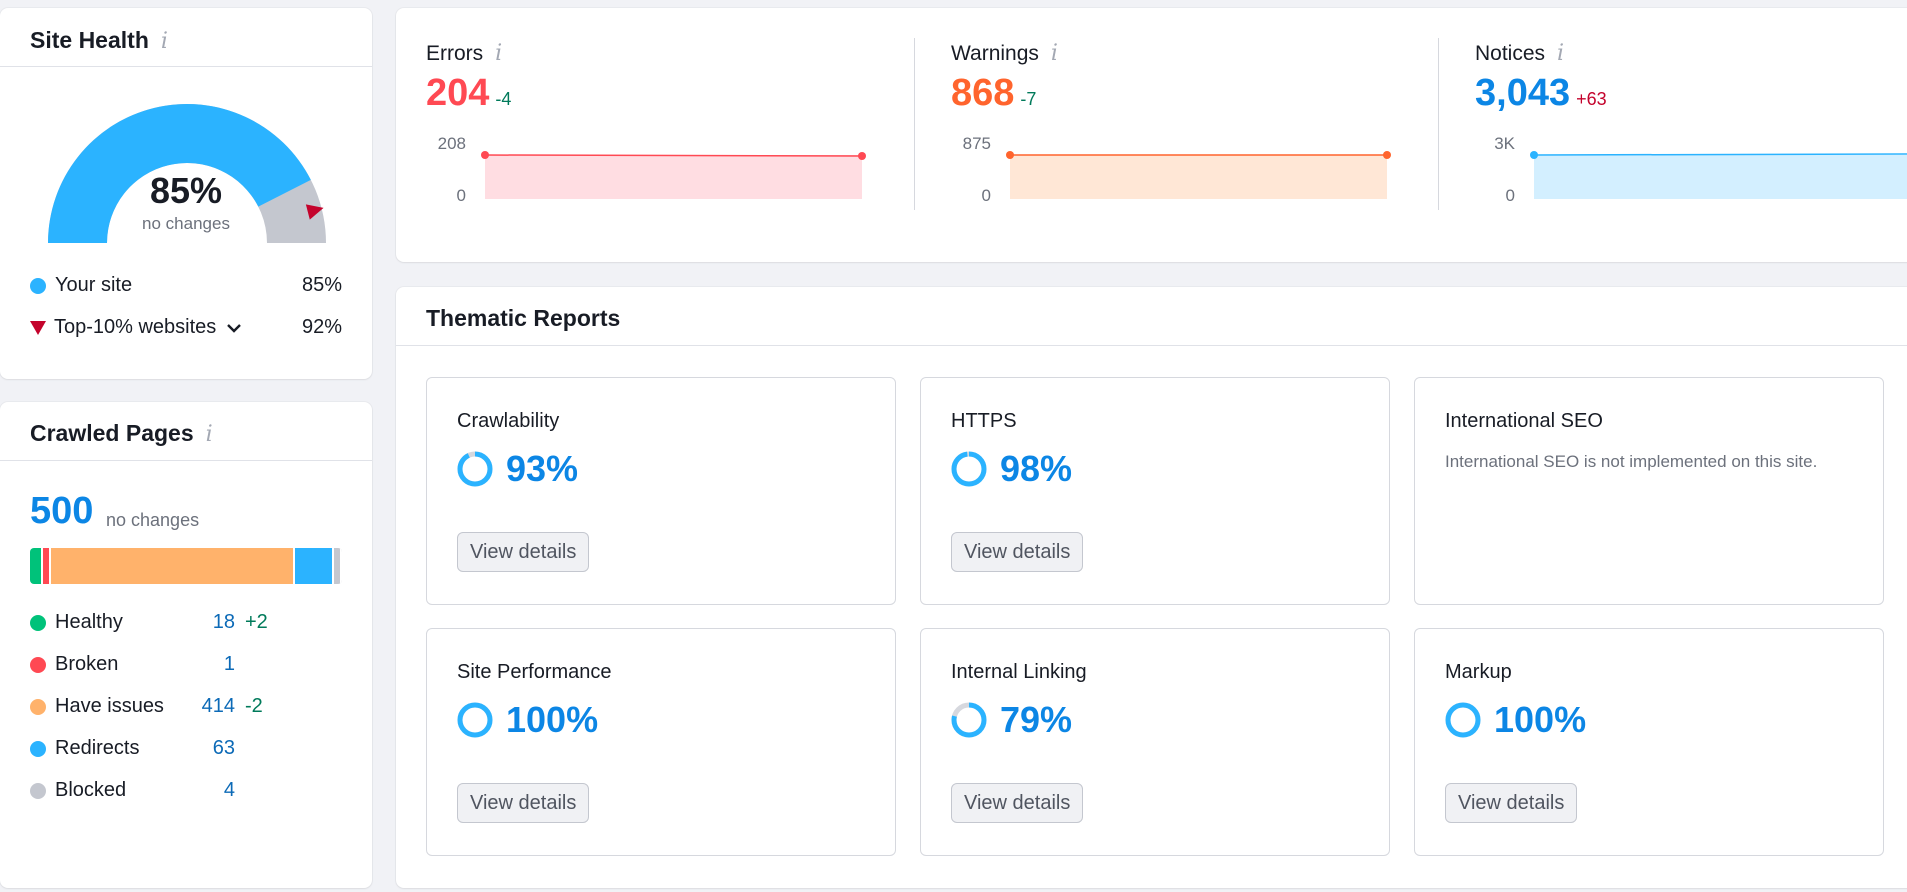 The height and width of the screenshot is (892, 1907). I want to click on legend-label: Top-10% websites, so click(135, 327).